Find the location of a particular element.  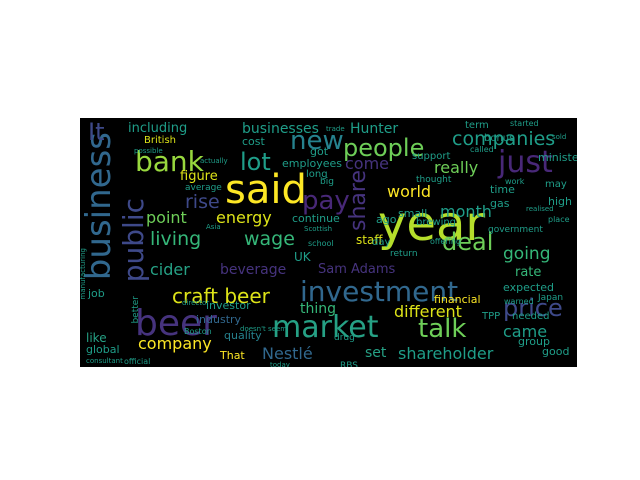

word-figure: figure is located at coordinates (199, 176).